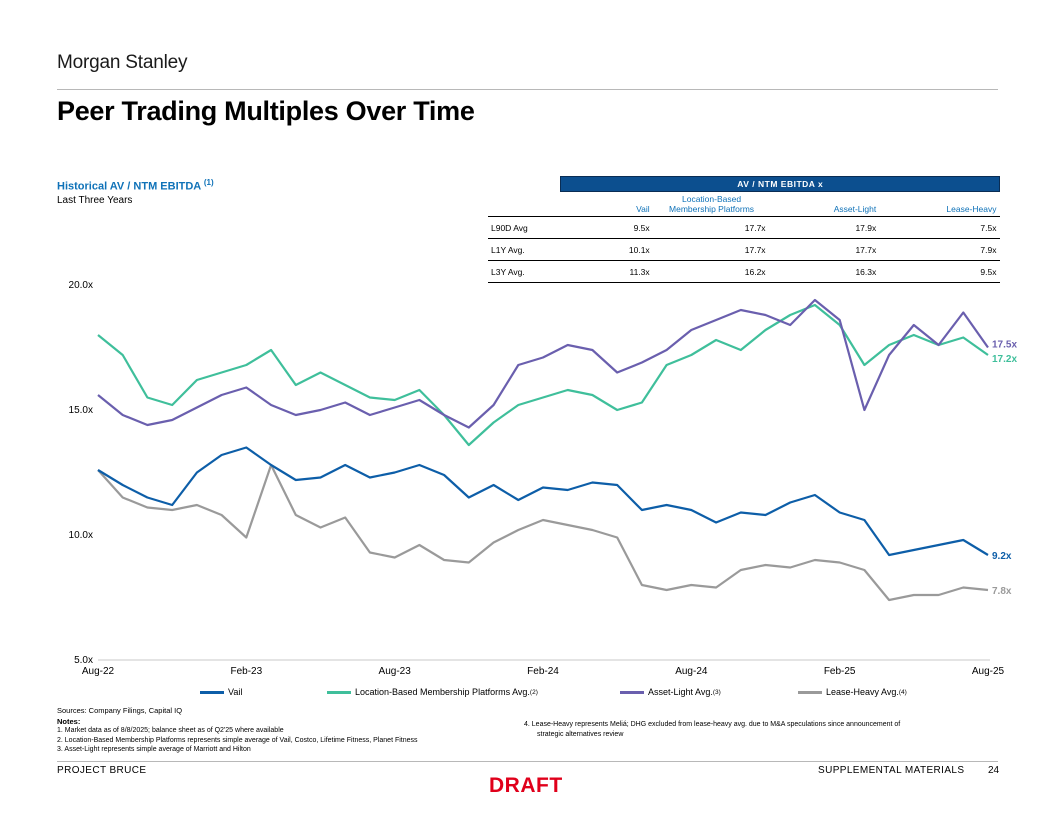 The width and height of the screenshot is (1056, 816). What do you see at coordinates (606, 204) in the screenshot?
I see `table-col-vail: Vail` at bounding box center [606, 204].